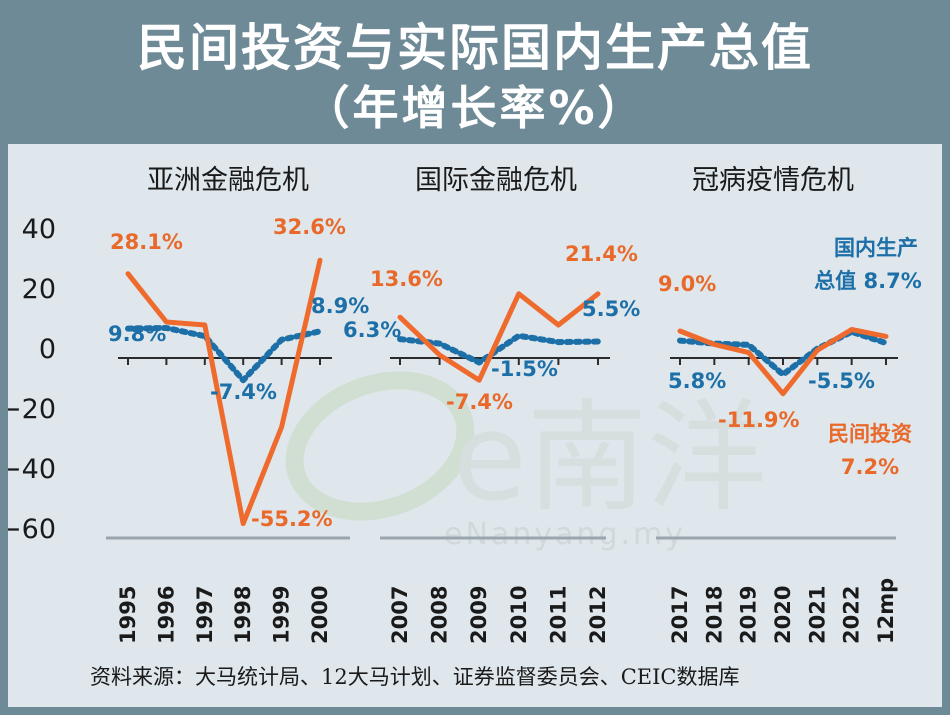 The image size is (950, 715). Describe the element at coordinates (282, 615) in the screenshot. I see `x-tick-label: 1999` at that location.